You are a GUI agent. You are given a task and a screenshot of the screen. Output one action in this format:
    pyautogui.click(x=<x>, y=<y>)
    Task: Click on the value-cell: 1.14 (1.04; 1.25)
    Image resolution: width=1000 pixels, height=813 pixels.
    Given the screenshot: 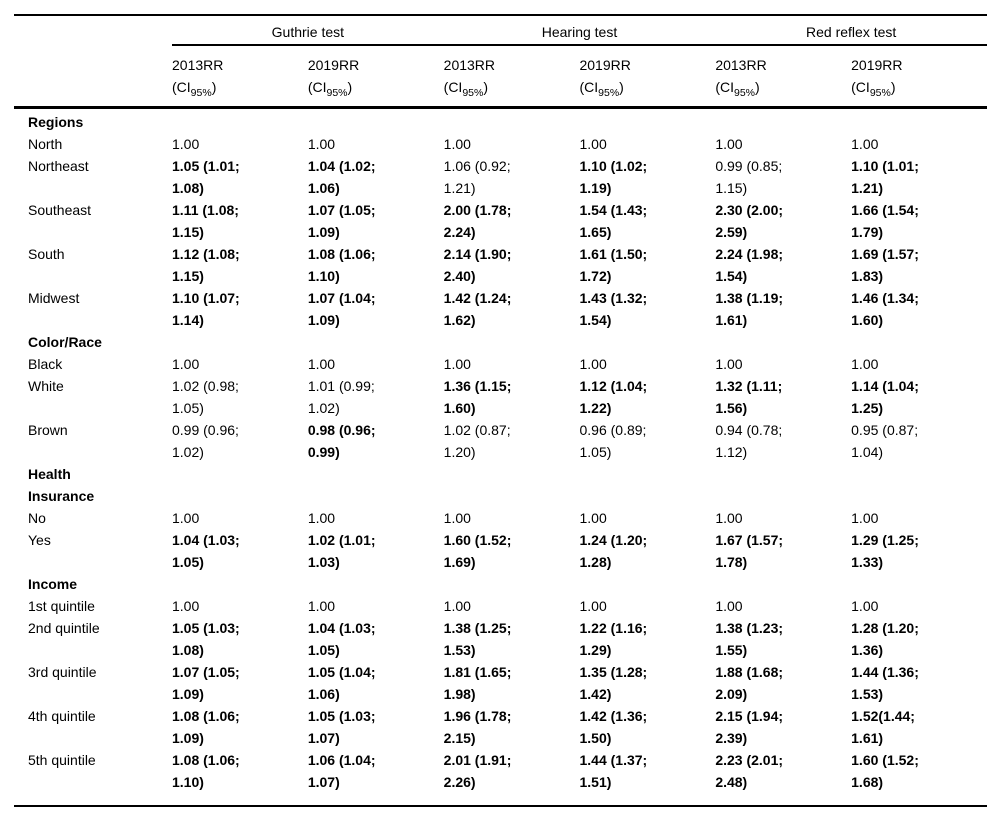 What is the action you would take?
    pyautogui.click(x=885, y=396)
    